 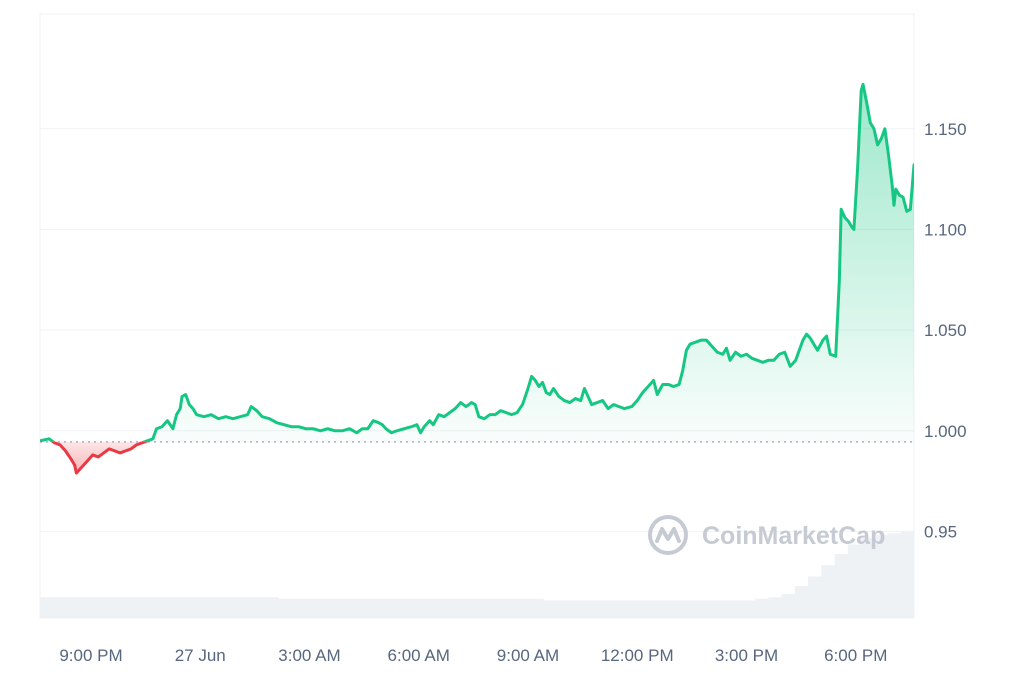 What do you see at coordinates (637, 655) in the screenshot?
I see `x-tick-label: 12:00 PM` at bounding box center [637, 655].